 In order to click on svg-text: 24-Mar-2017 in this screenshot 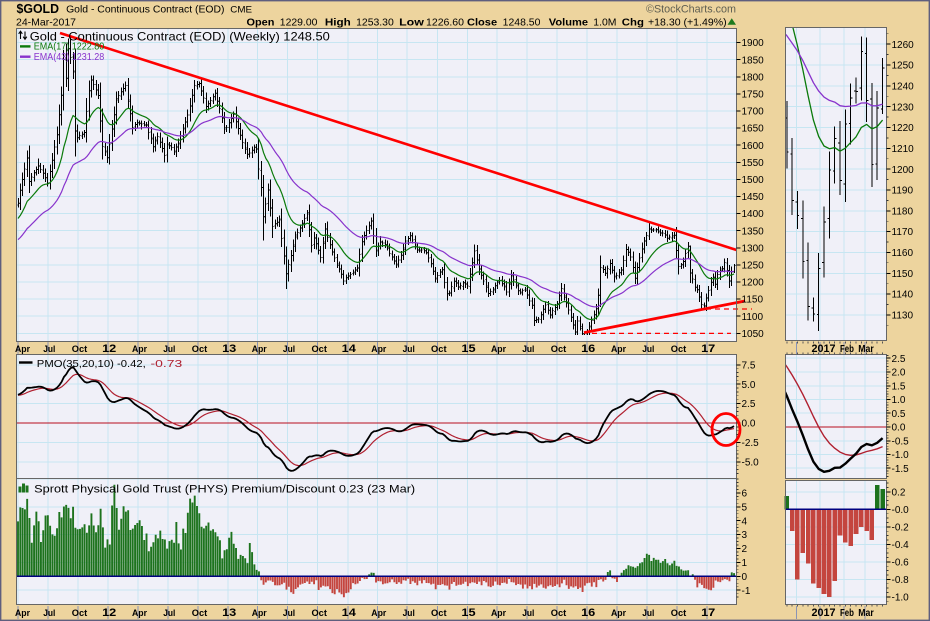, I will do `click(46, 23)`.